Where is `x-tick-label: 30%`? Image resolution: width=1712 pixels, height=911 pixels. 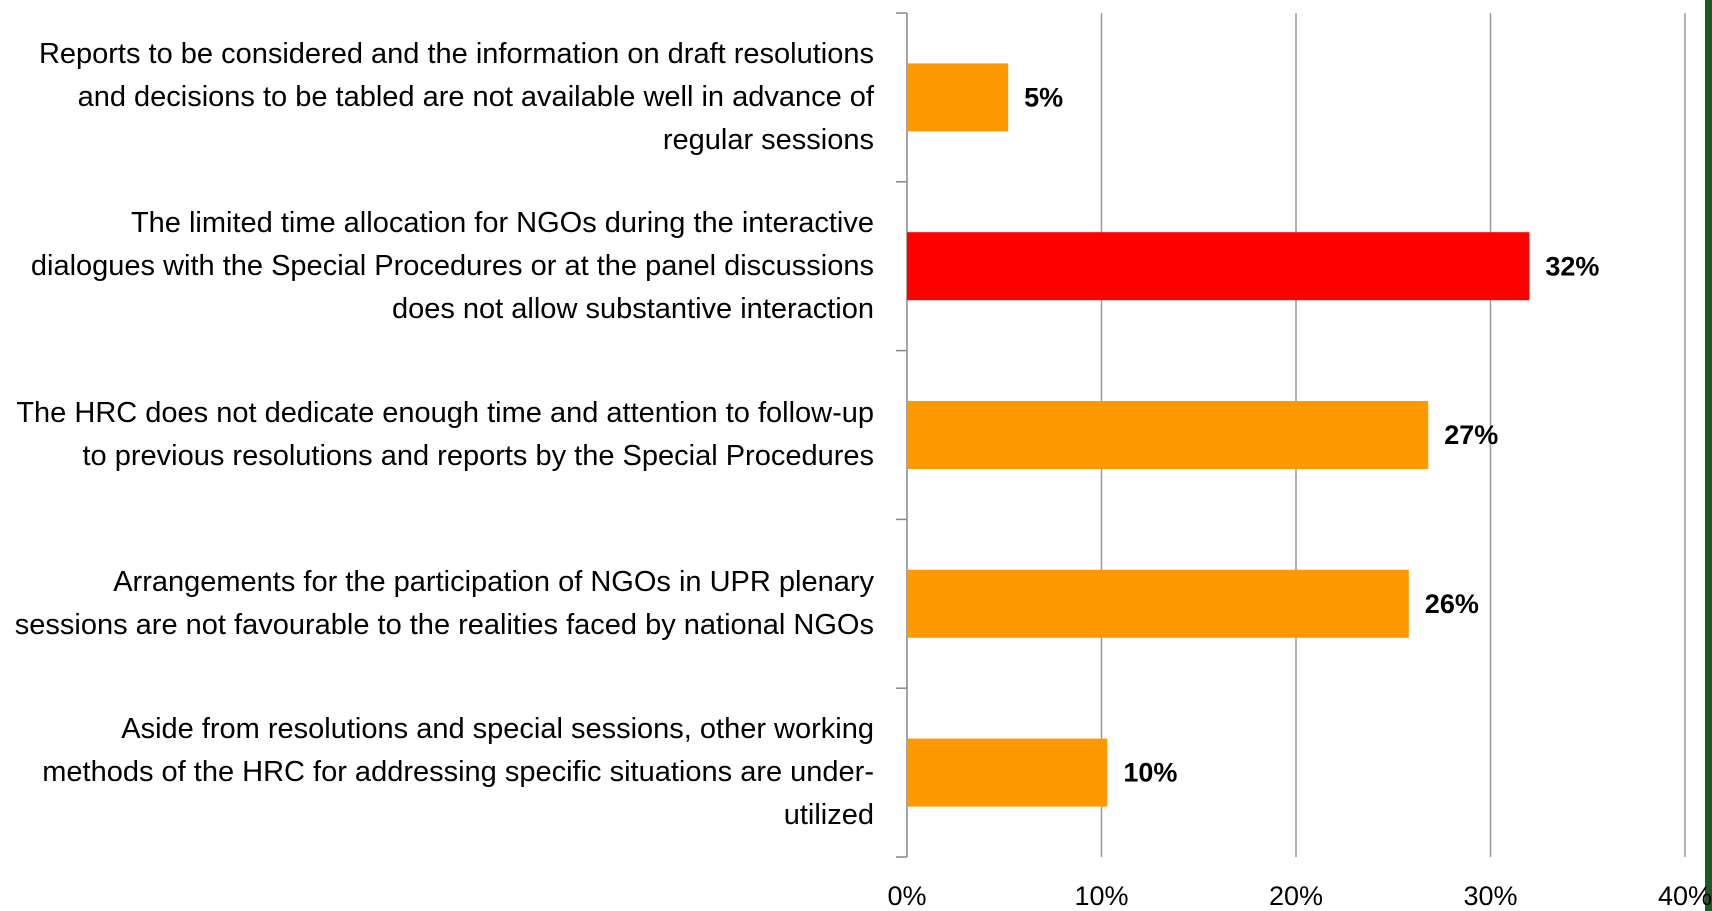
x-tick-label: 30% is located at coordinates (1490, 896).